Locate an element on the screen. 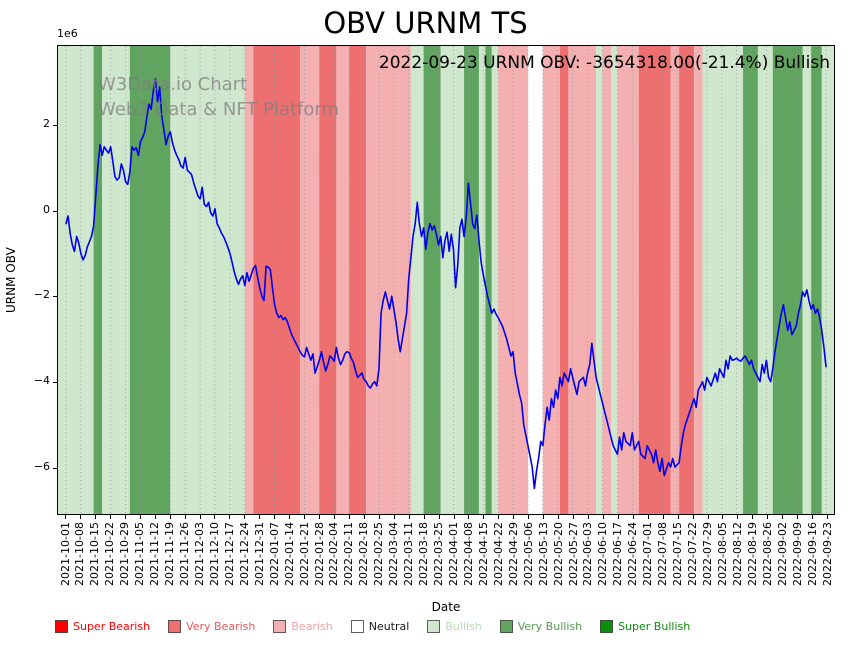 Image resolution: width=851 pixels, height=646 pixels. x-tick-label-text: 2021-12-31 is located at coordinates (259, 554).